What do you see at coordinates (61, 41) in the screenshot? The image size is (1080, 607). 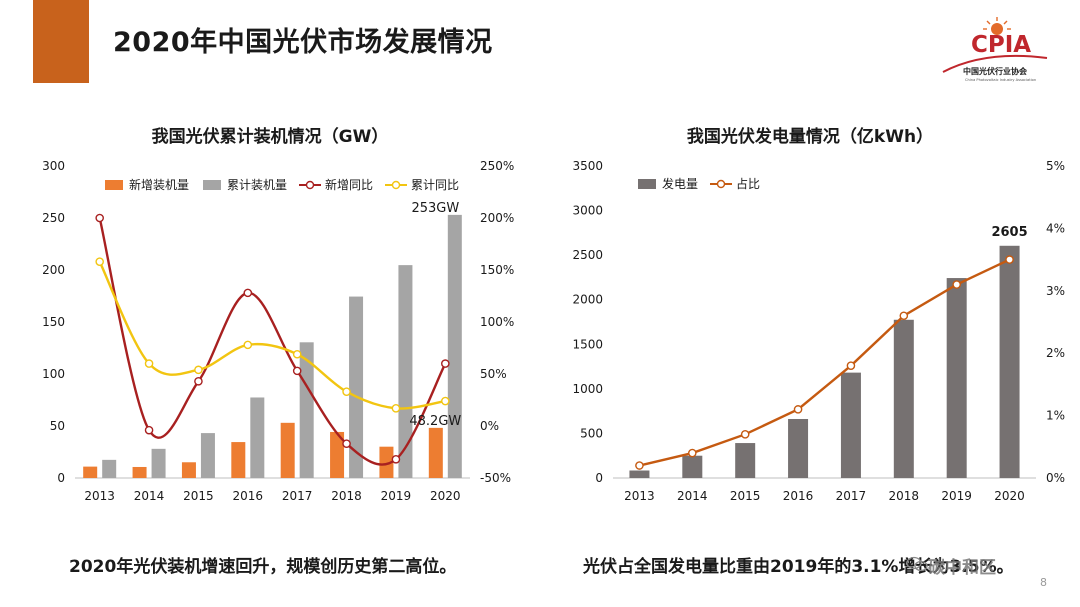 I see `title-accent-block` at bounding box center [61, 41].